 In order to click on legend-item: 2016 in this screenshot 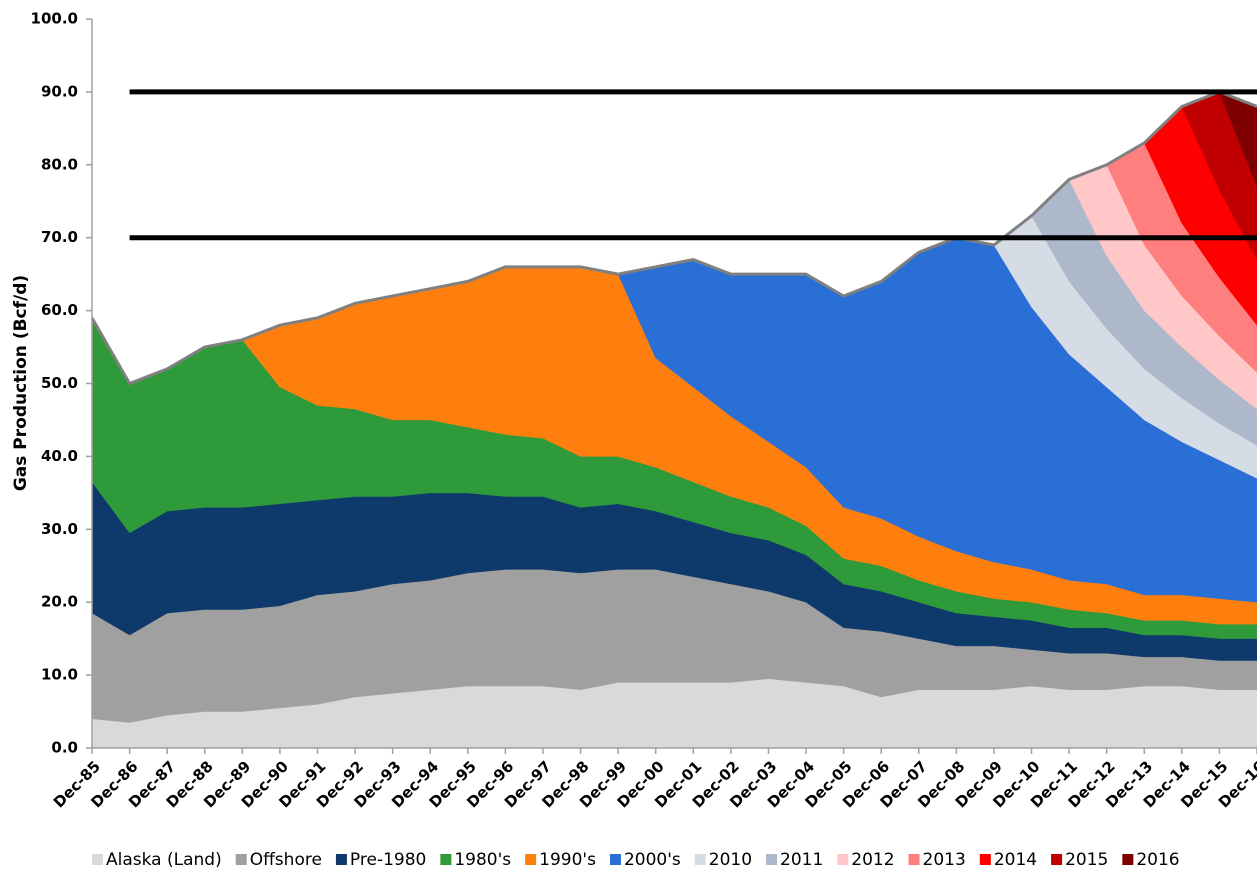, I will do `click(1151, 860)`.